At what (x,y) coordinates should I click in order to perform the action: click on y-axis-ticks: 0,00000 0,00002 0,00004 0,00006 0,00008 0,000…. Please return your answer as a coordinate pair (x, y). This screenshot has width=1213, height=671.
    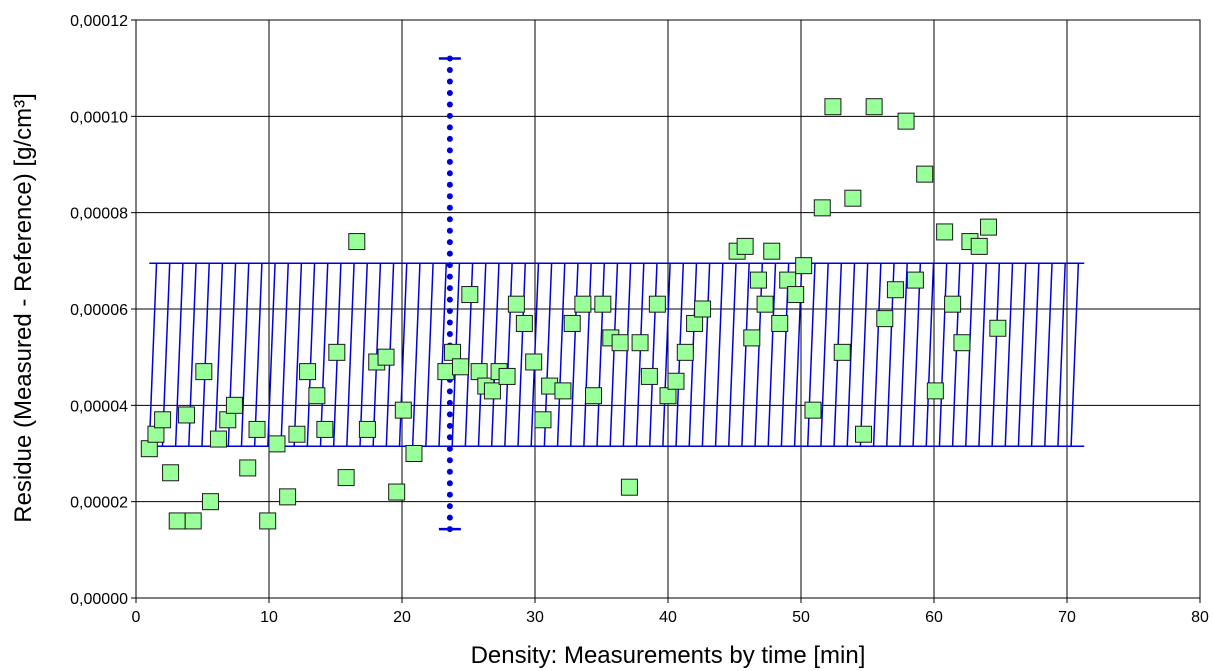
    Looking at the image, I should click on (103, 310).